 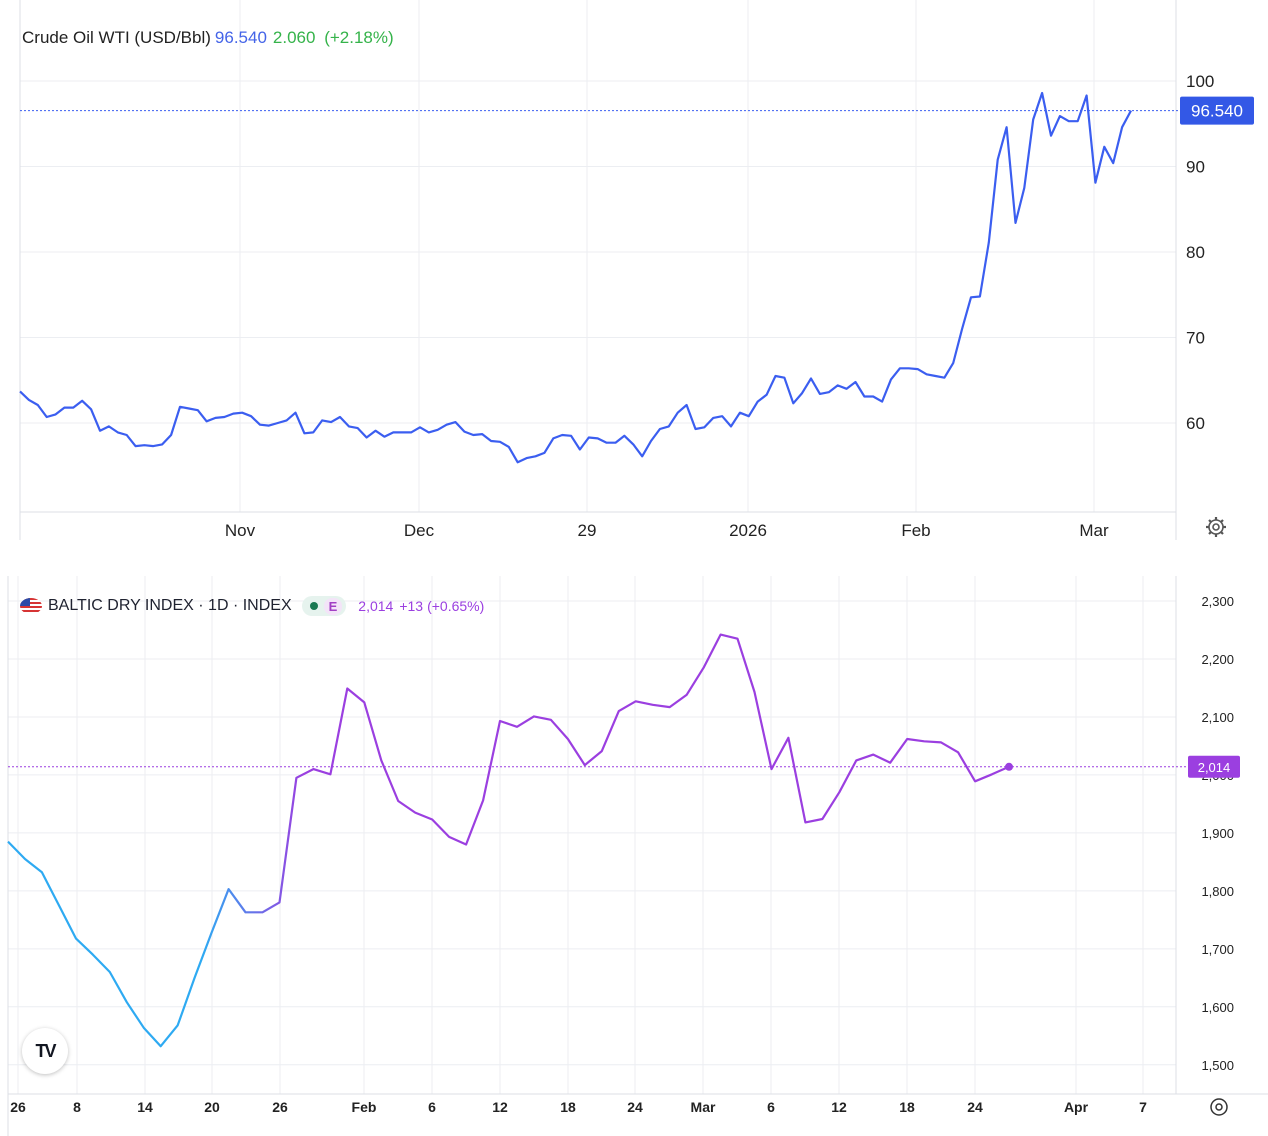 What do you see at coordinates (170, 605) in the screenshot?
I see `bdi-title: BALTIC DRY INDEX · 1D · INDEX` at bounding box center [170, 605].